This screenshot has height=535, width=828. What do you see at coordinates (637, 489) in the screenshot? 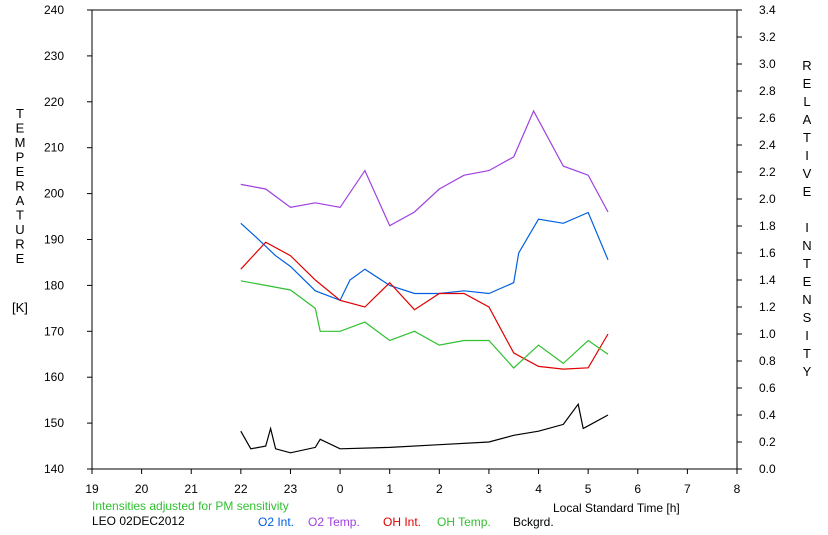
I see `x-tick-label: 6` at bounding box center [637, 489].